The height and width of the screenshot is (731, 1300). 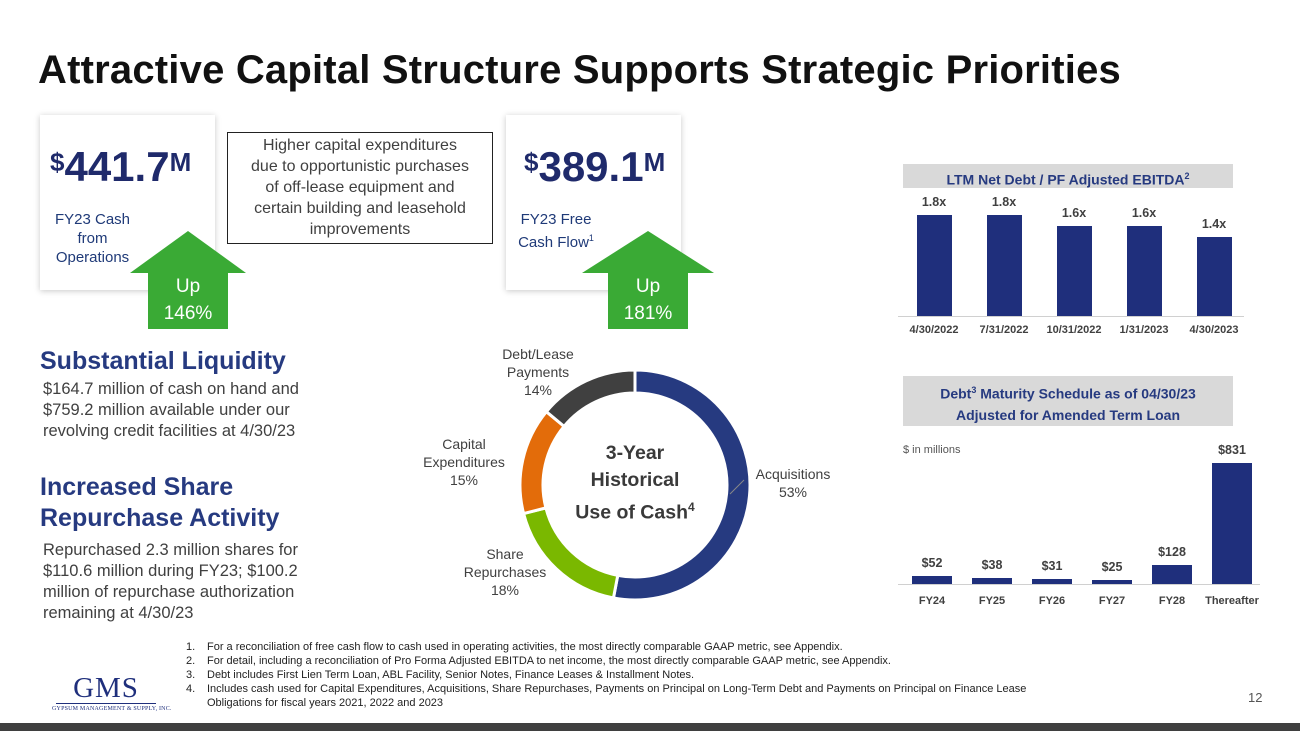 What do you see at coordinates (1144, 330) in the screenshot?
I see `bar-category-label: 1/31/2023` at bounding box center [1144, 330].